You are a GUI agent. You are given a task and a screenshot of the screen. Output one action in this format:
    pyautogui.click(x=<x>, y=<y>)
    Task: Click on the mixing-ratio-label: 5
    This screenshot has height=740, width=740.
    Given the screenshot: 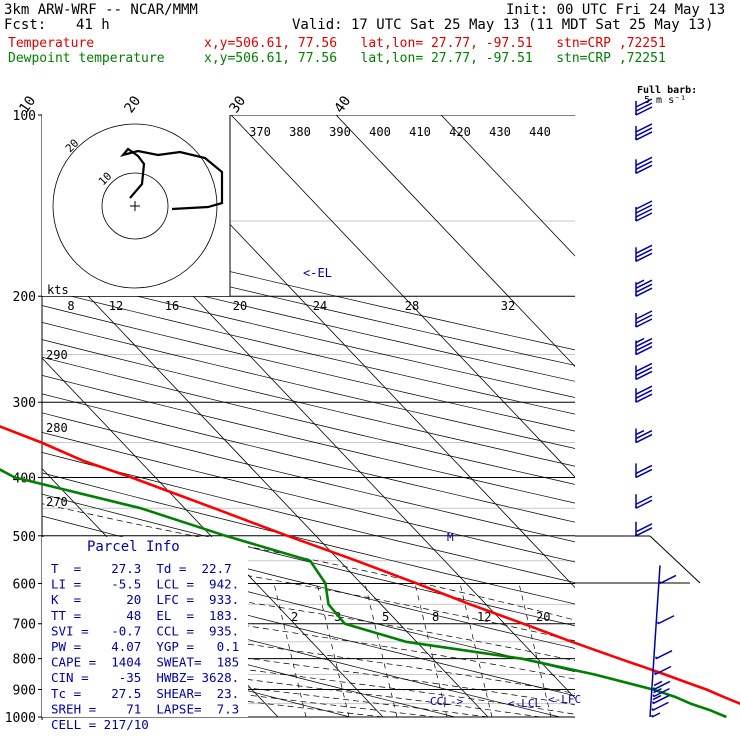 What is the action you would take?
    pyautogui.click(x=385, y=617)
    